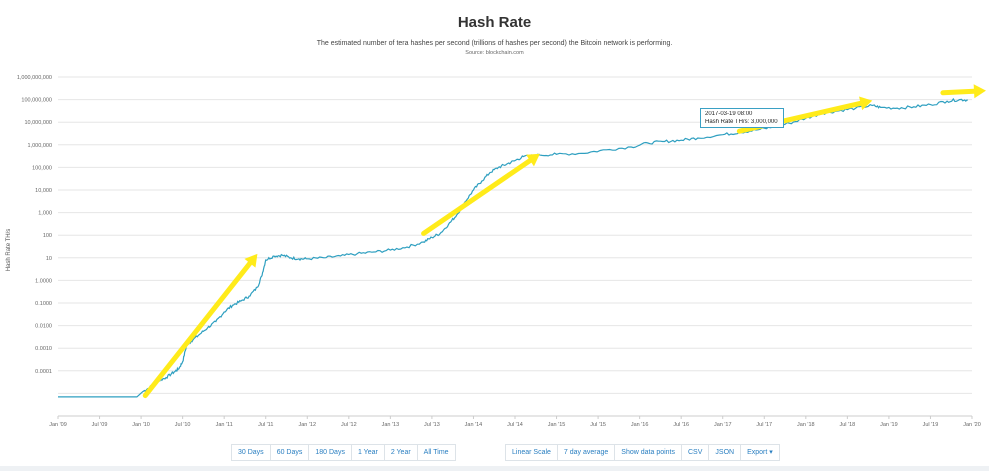  Describe the element at coordinates (741, 121) in the screenshot. I see `tooltip-value: Hash Rate TH/s: 3,000,000` at that location.